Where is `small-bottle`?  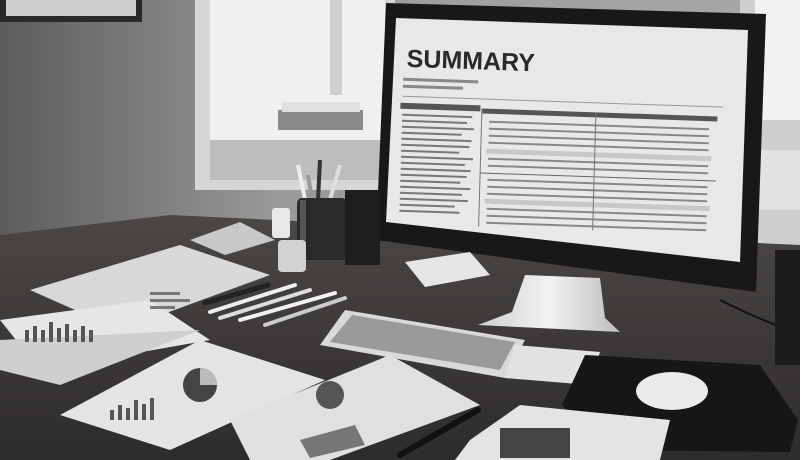
small-bottle is located at coordinates (281, 223).